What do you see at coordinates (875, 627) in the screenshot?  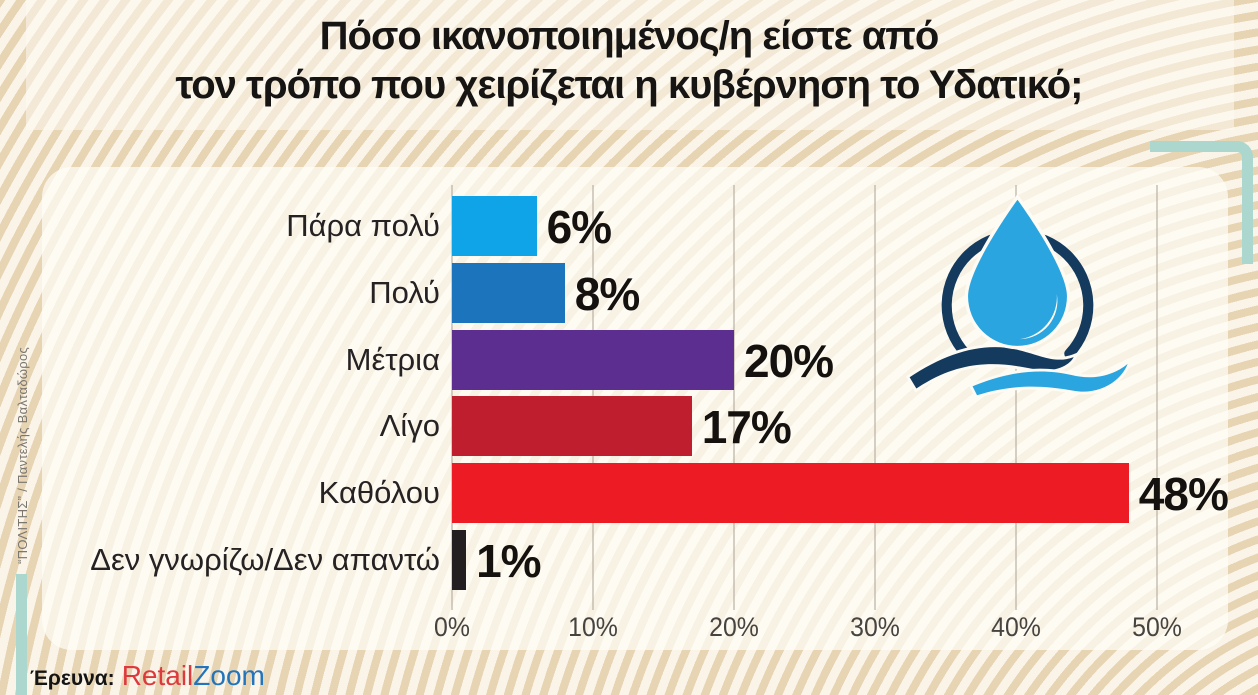 I see `x-tick-label: 30%` at bounding box center [875, 627].